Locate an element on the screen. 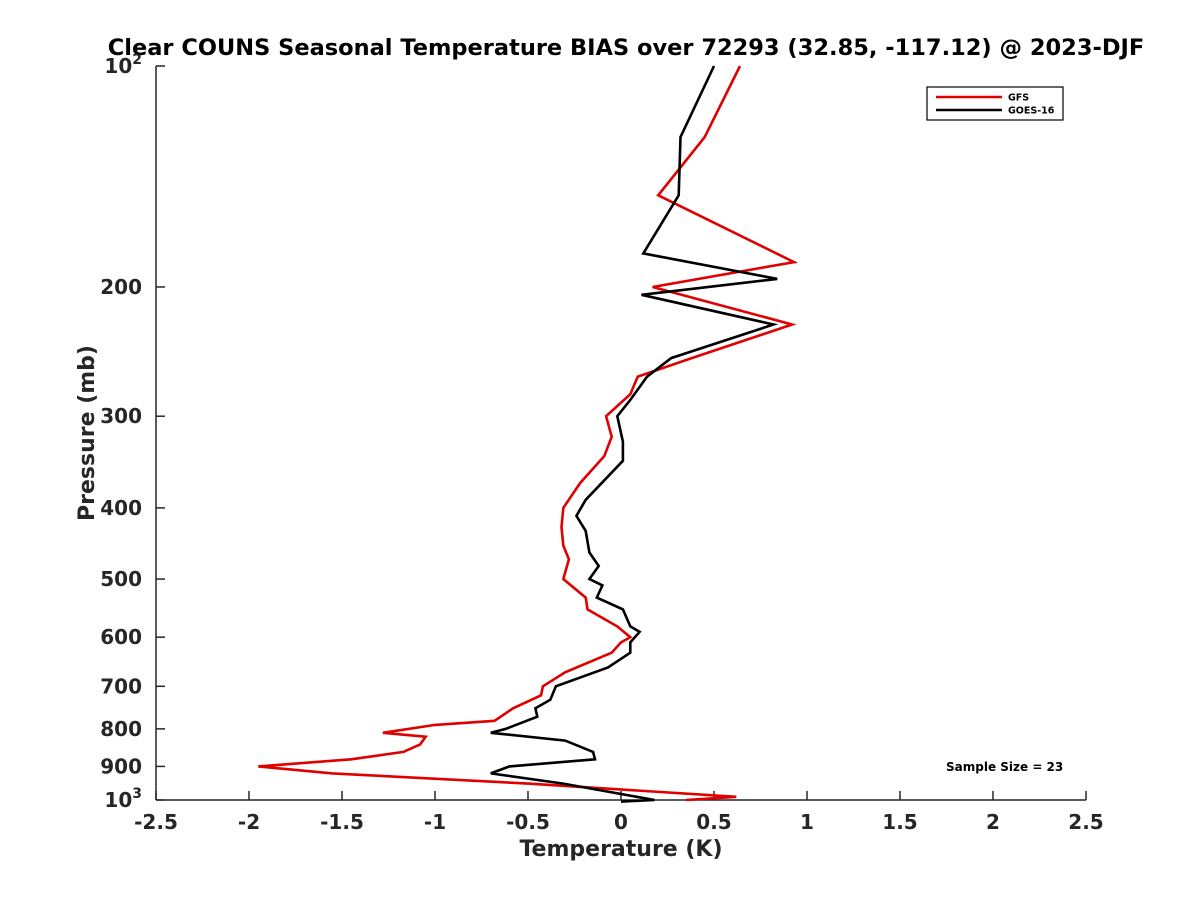  y-tick-label: 600 is located at coordinates (121, 637).